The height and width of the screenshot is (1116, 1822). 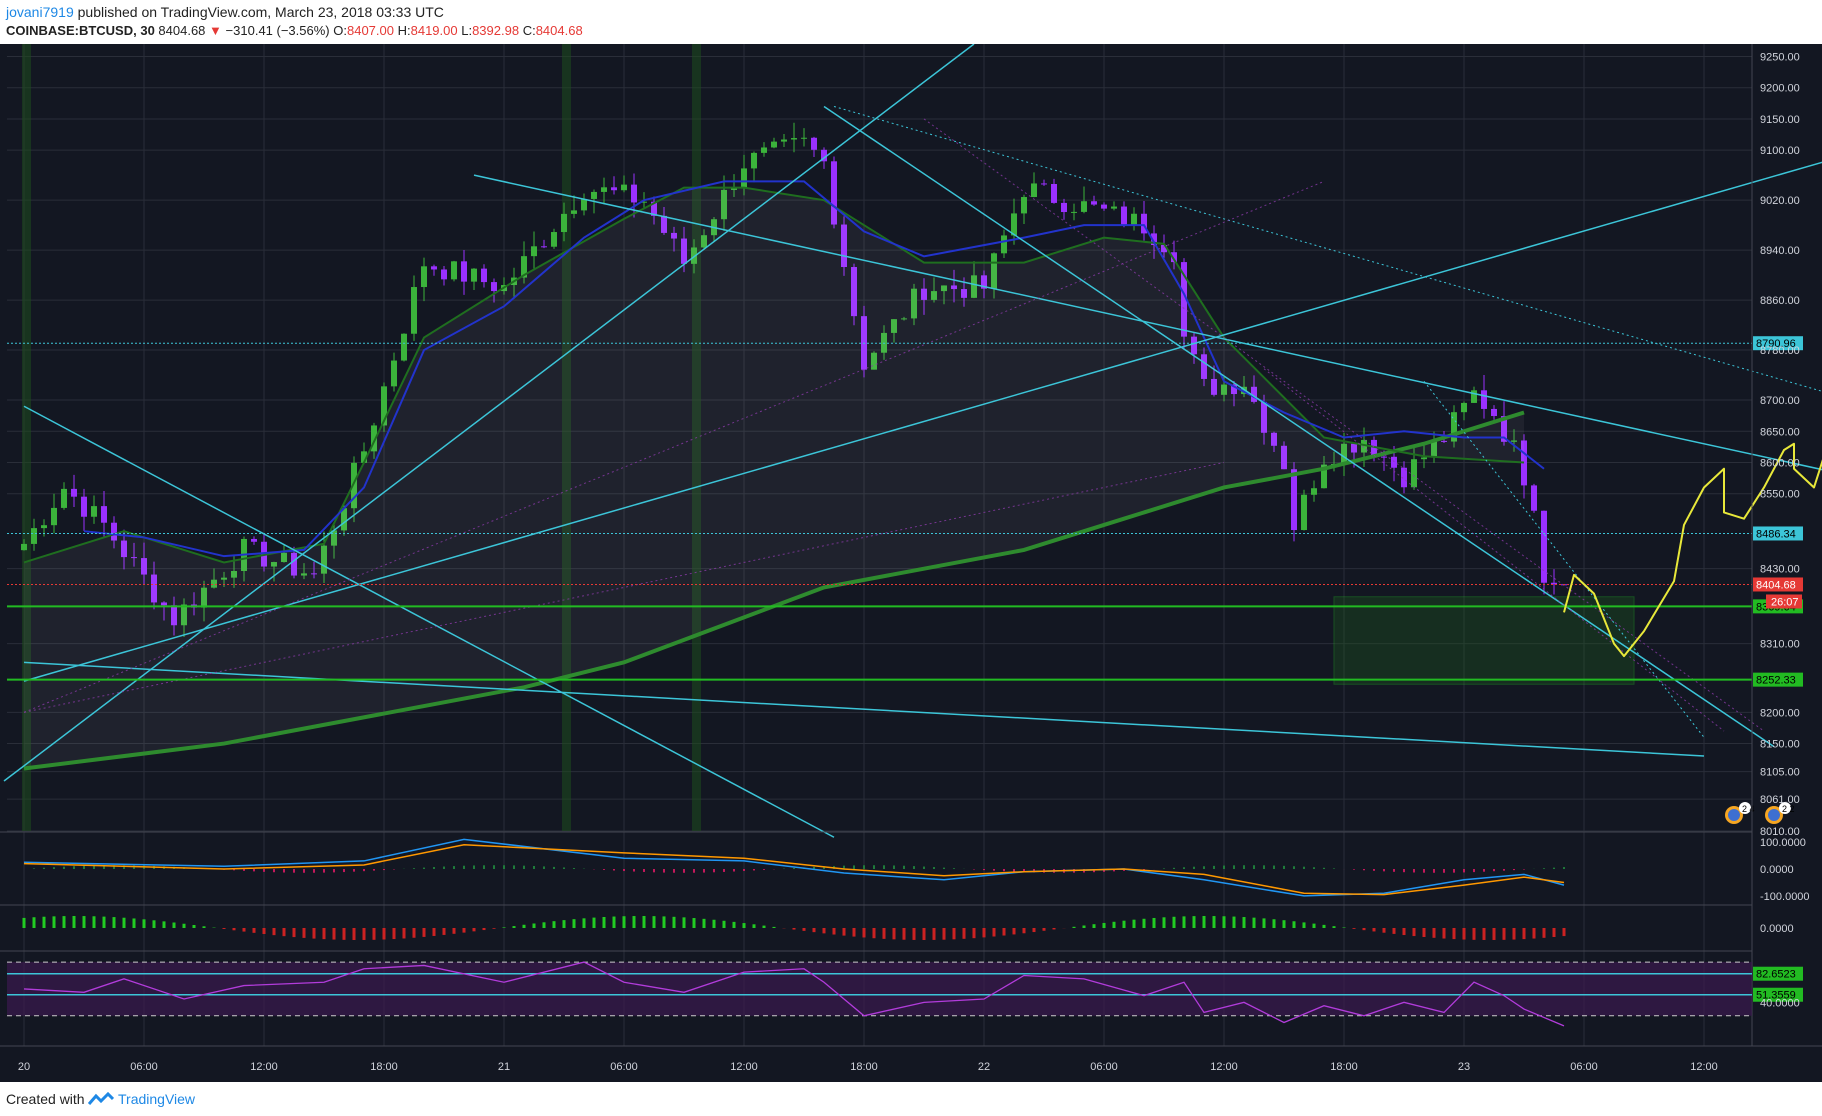 What do you see at coordinates (1224, 1067) in the screenshot?
I see `time-tick-label: 12:00` at bounding box center [1224, 1067].